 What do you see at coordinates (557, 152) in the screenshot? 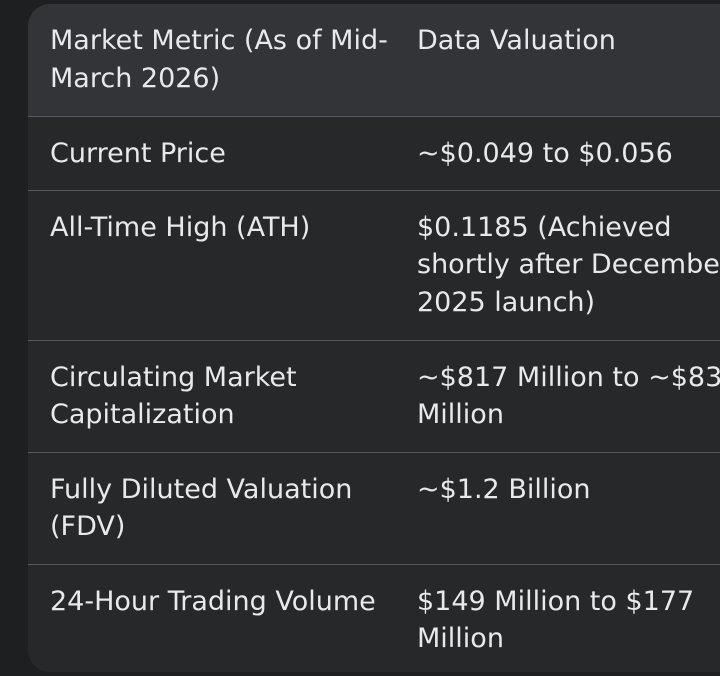
I see `value-cell: ~$0.049 to $0.056` at bounding box center [557, 152].